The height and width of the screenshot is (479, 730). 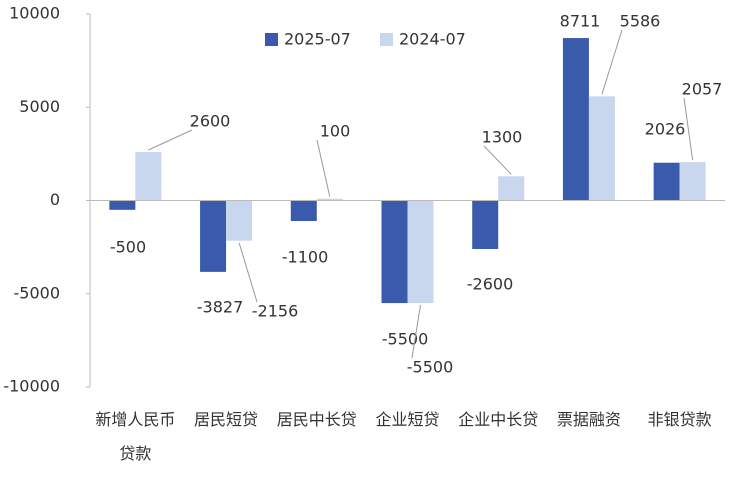 I want to click on x-tick-label: 票据融资, so click(x=588, y=419).